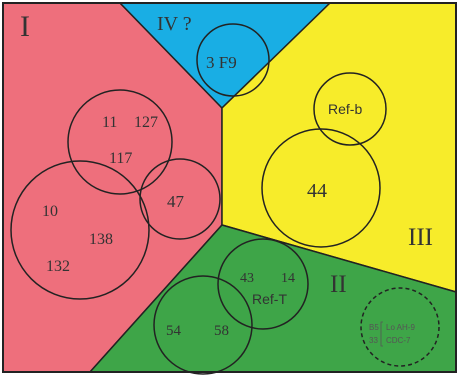  I want to click on label-58: 58, so click(221, 331).